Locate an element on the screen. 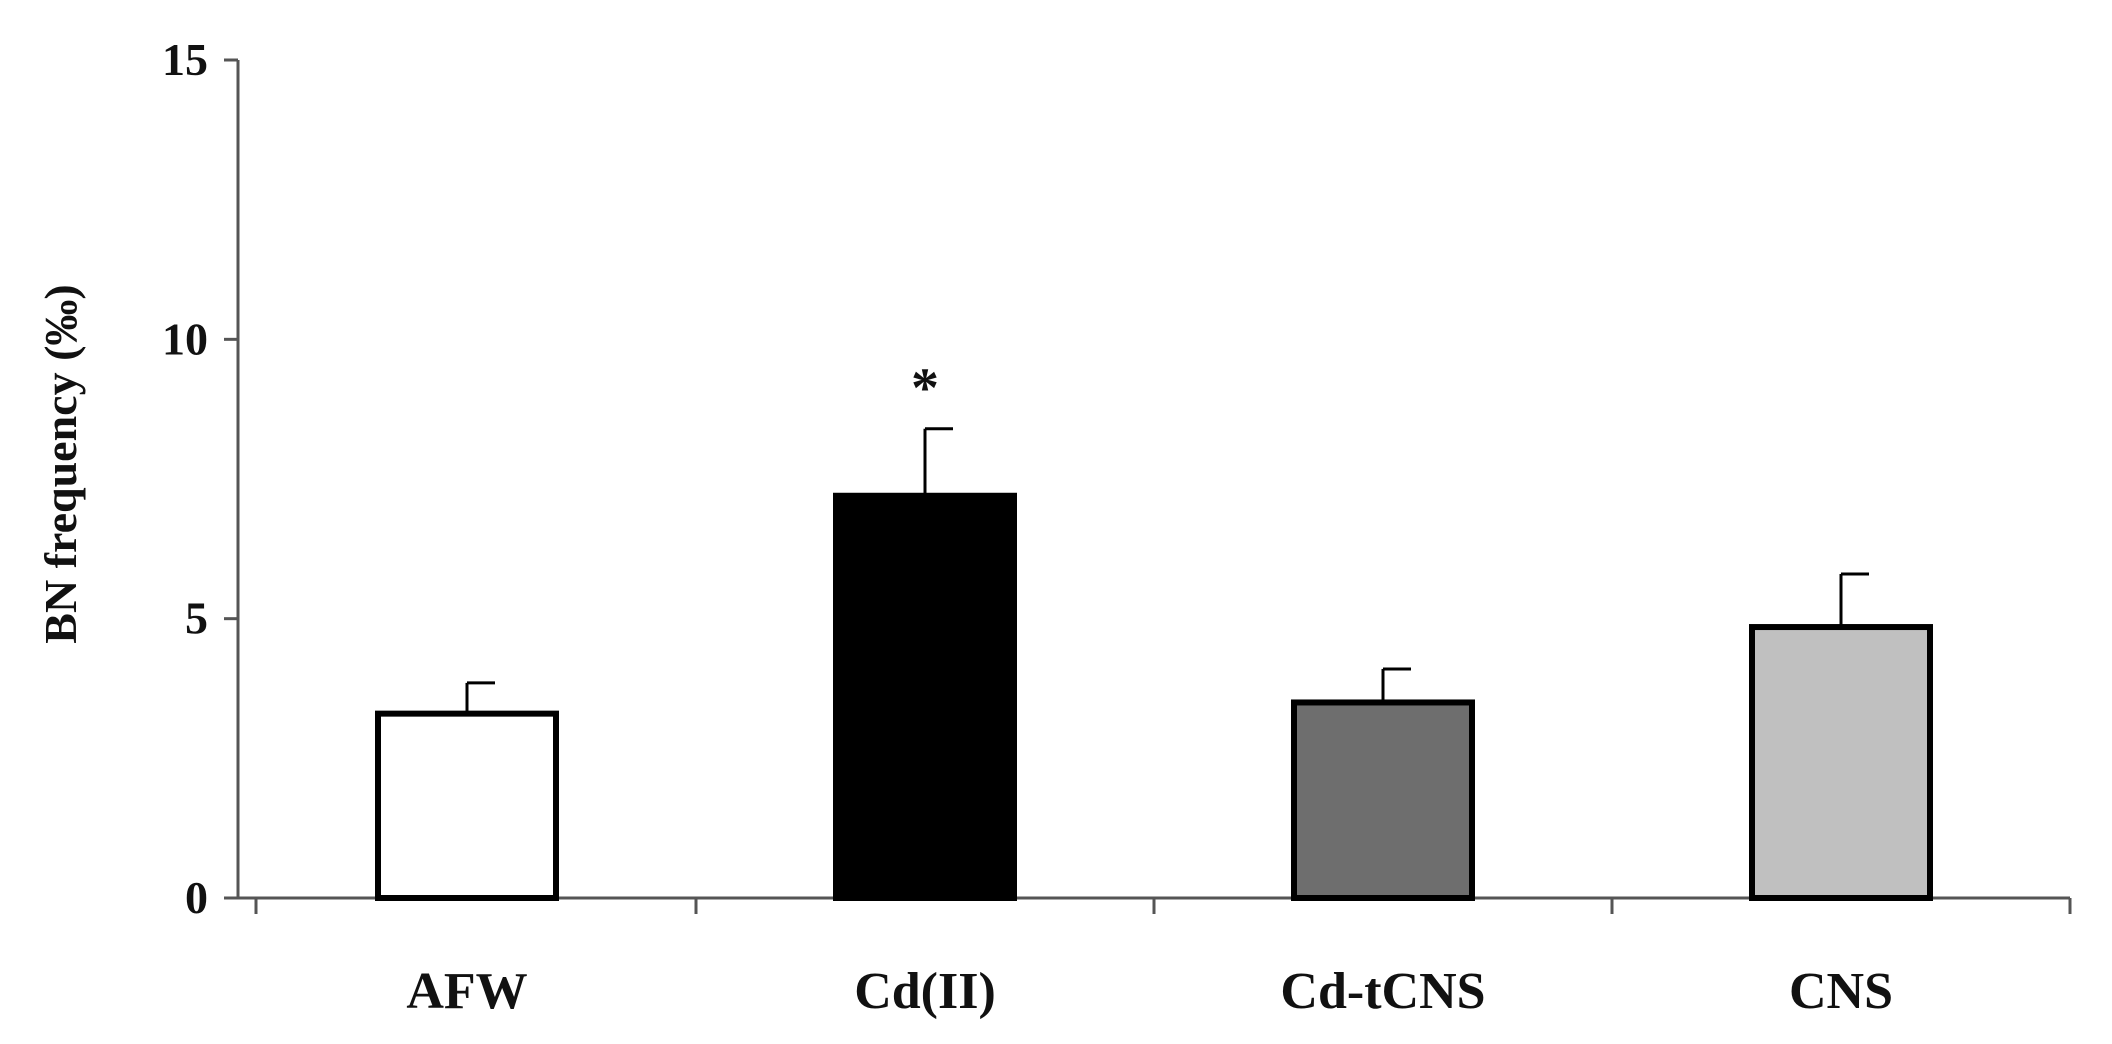 The width and height of the screenshot is (2112, 1044). y-axis: 0 5 10 15 is located at coordinates (201, 478).